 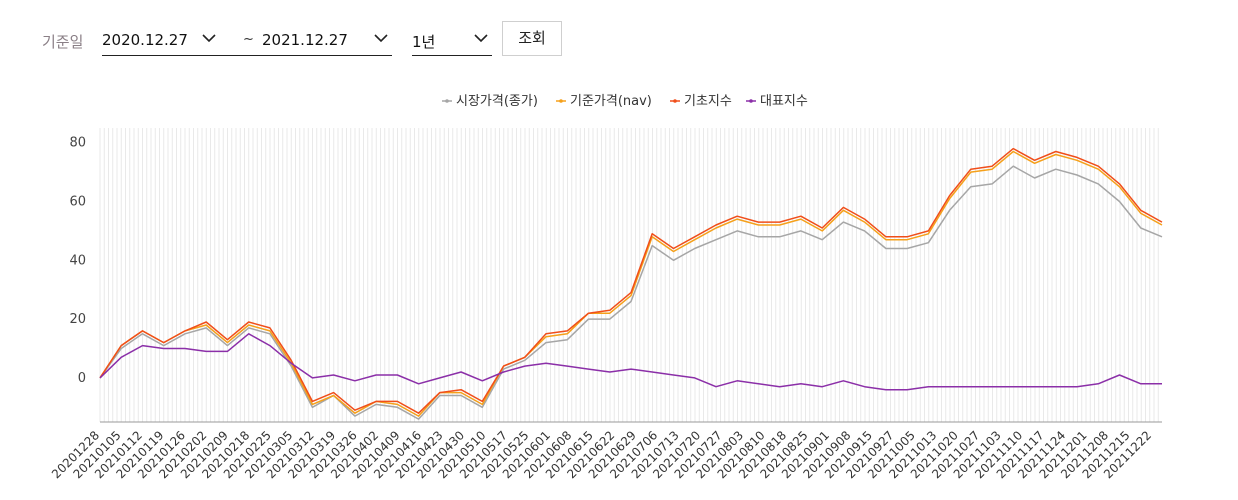 I want to click on period-value: 1년, so click(x=424, y=42).